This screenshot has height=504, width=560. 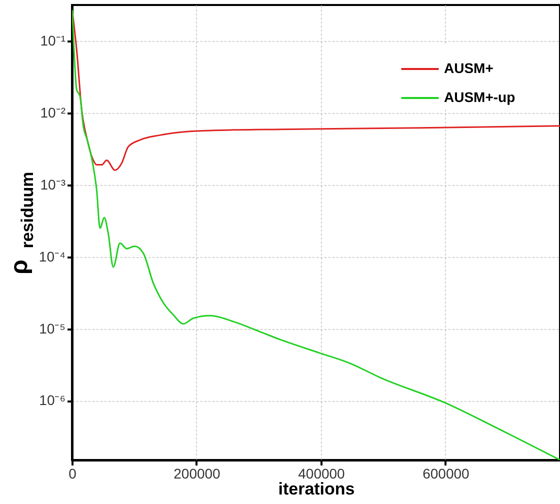 What do you see at coordinates (53, 184) in the screenshot?
I see `y-tick-label: 10⁻³` at bounding box center [53, 184].